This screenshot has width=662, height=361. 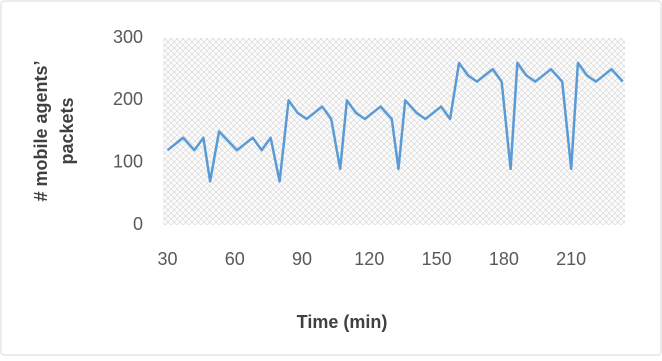 What do you see at coordinates (369, 259) in the screenshot?
I see `x-tick-label: 120` at bounding box center [369, 259].